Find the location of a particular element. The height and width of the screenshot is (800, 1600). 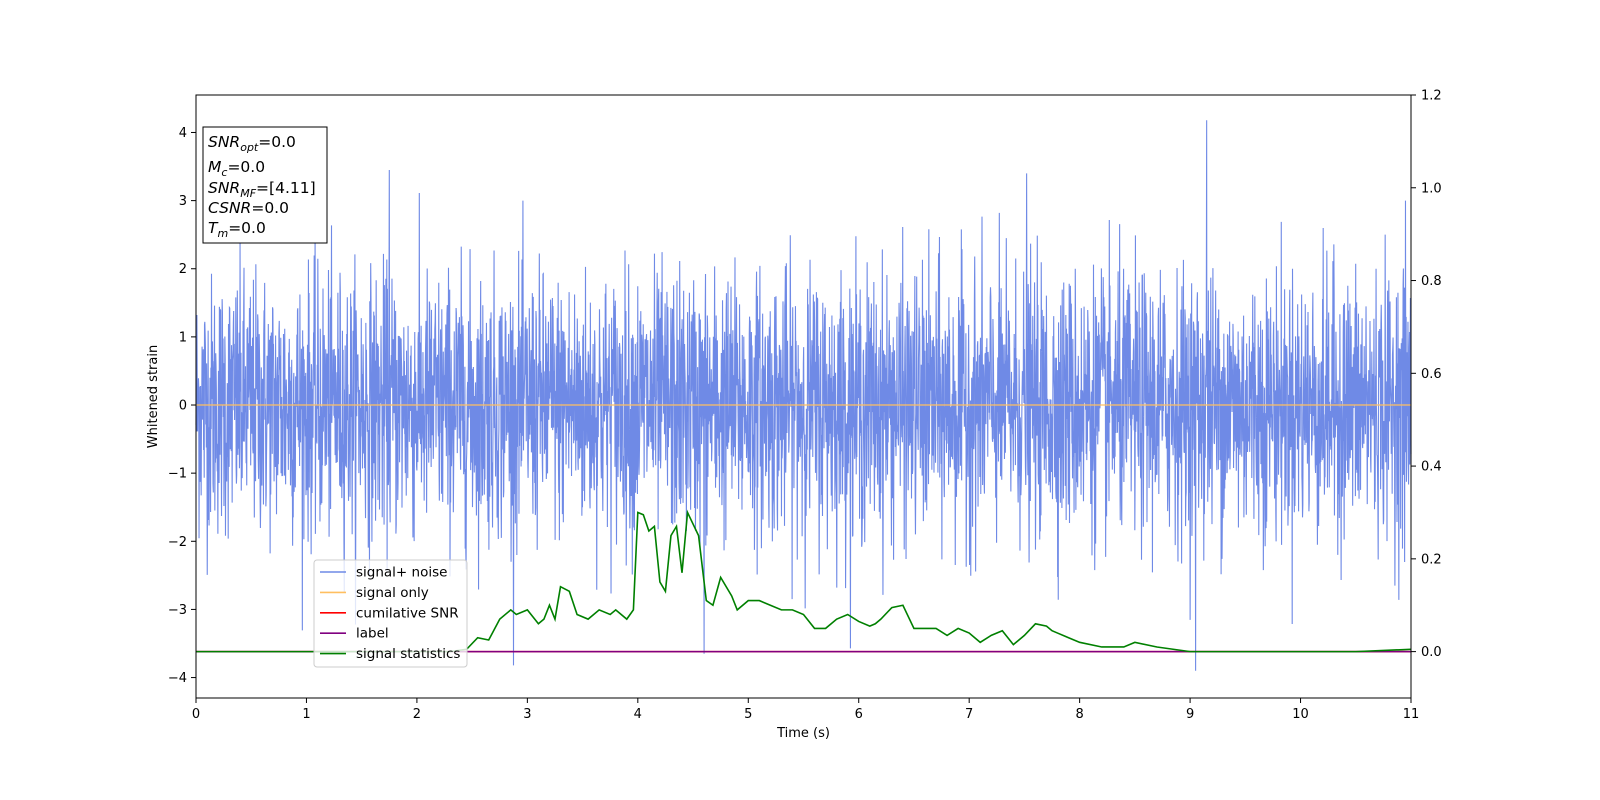

y2-tick-label: 0.8 is located at coordinates (1431, 281).